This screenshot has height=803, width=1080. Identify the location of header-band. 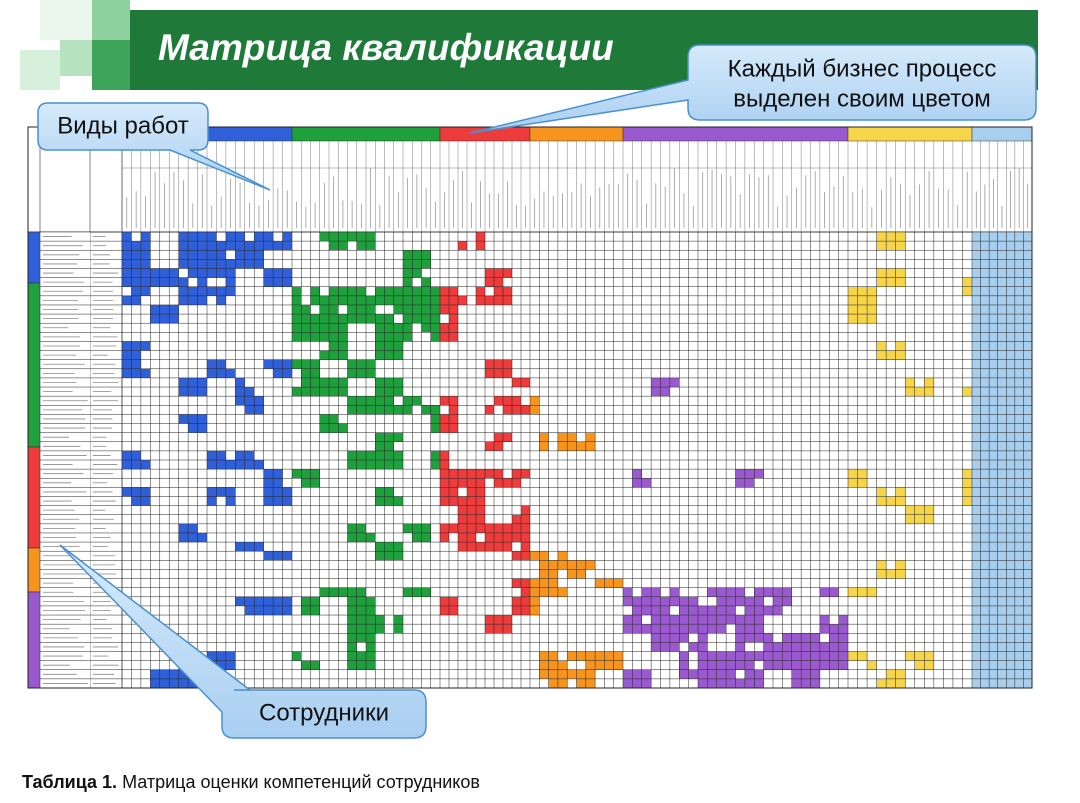
(366, 134).